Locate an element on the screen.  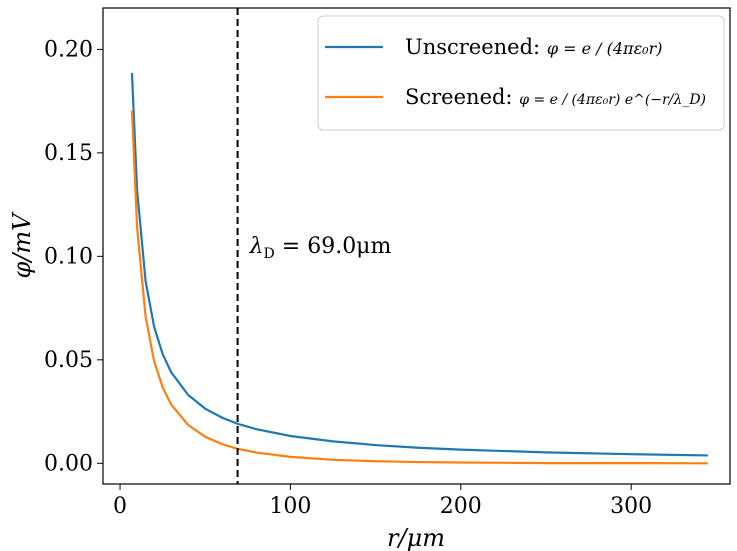
x-tick-label-2: 200 is located at coordinates (461, 506).